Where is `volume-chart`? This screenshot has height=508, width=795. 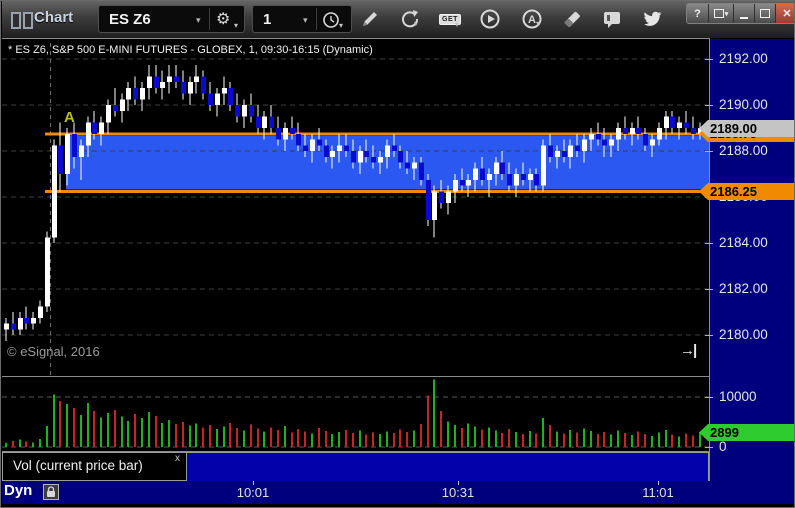
volume-chart is located at coordinates (355, 413).